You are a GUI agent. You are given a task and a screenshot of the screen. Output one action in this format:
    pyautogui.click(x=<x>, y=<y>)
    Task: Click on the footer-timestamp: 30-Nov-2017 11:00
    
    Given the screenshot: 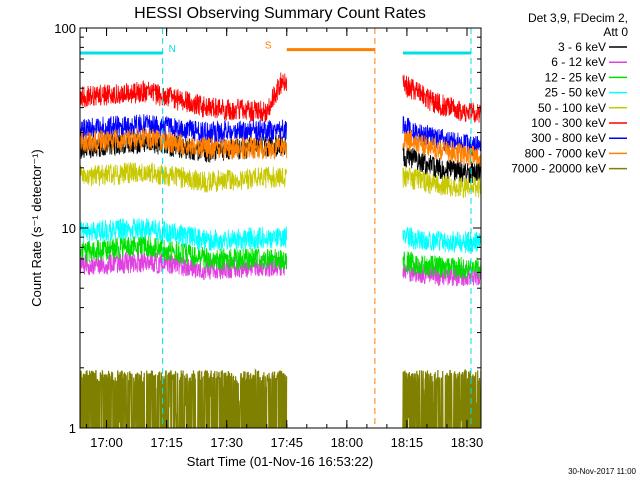 What is the action you would take?
    pyautogui.click(x=602, y=471)
    